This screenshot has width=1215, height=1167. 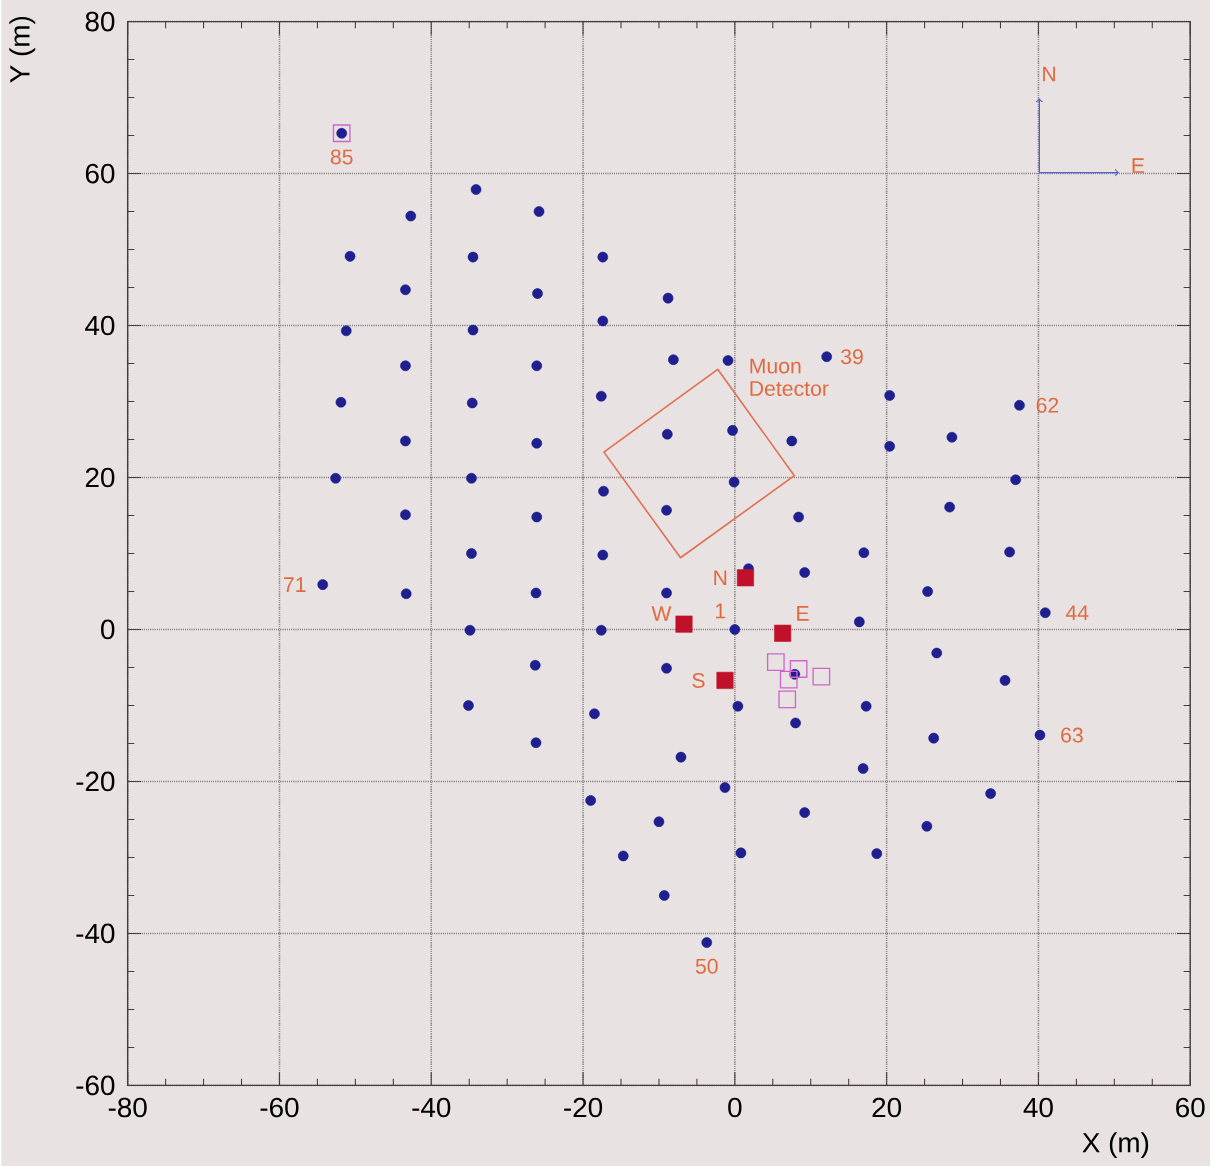 I want to click on annotation: 62, so click(x=1047, y=405).